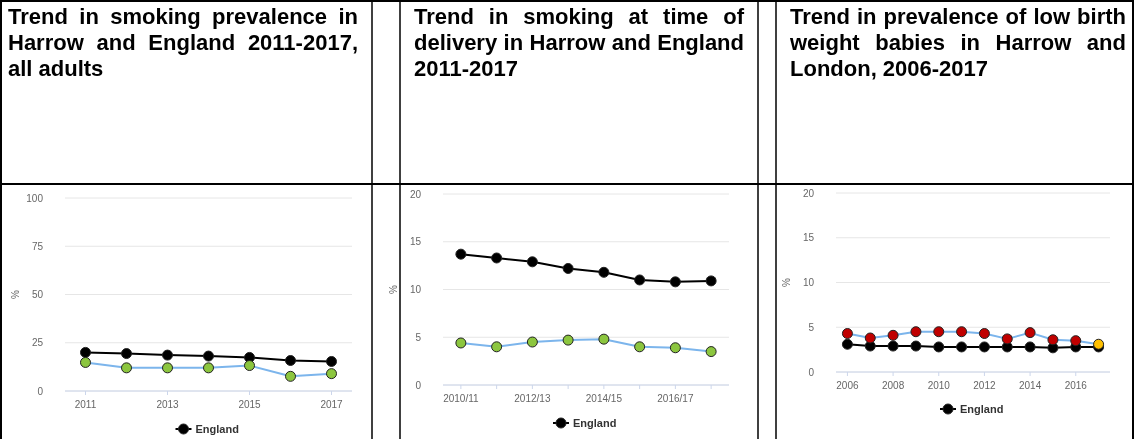 This screenshot has width=1134, height=439. Describe the element at coordinates (984, 385) in the screenshot. I see `x-tick-label: 2012` at that location.